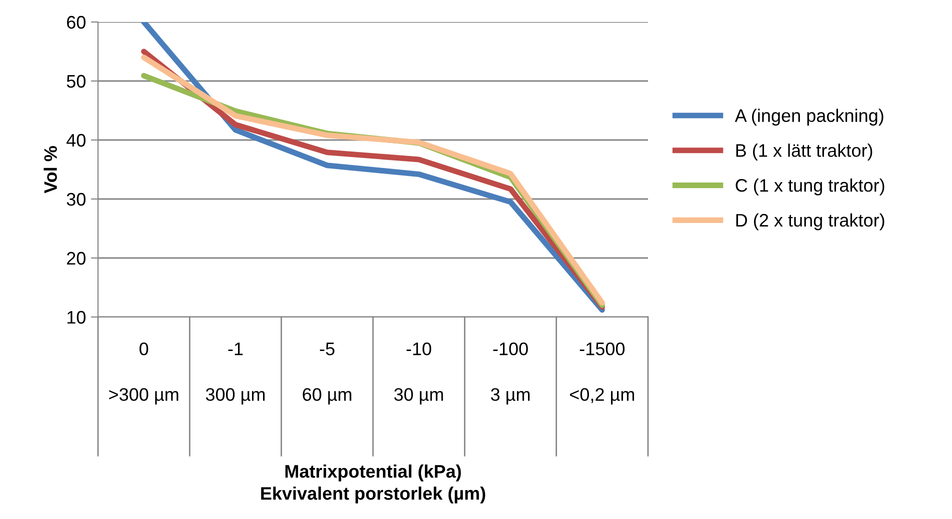  I want to click on legend-label: A (ingen packning), so click(809, 117).